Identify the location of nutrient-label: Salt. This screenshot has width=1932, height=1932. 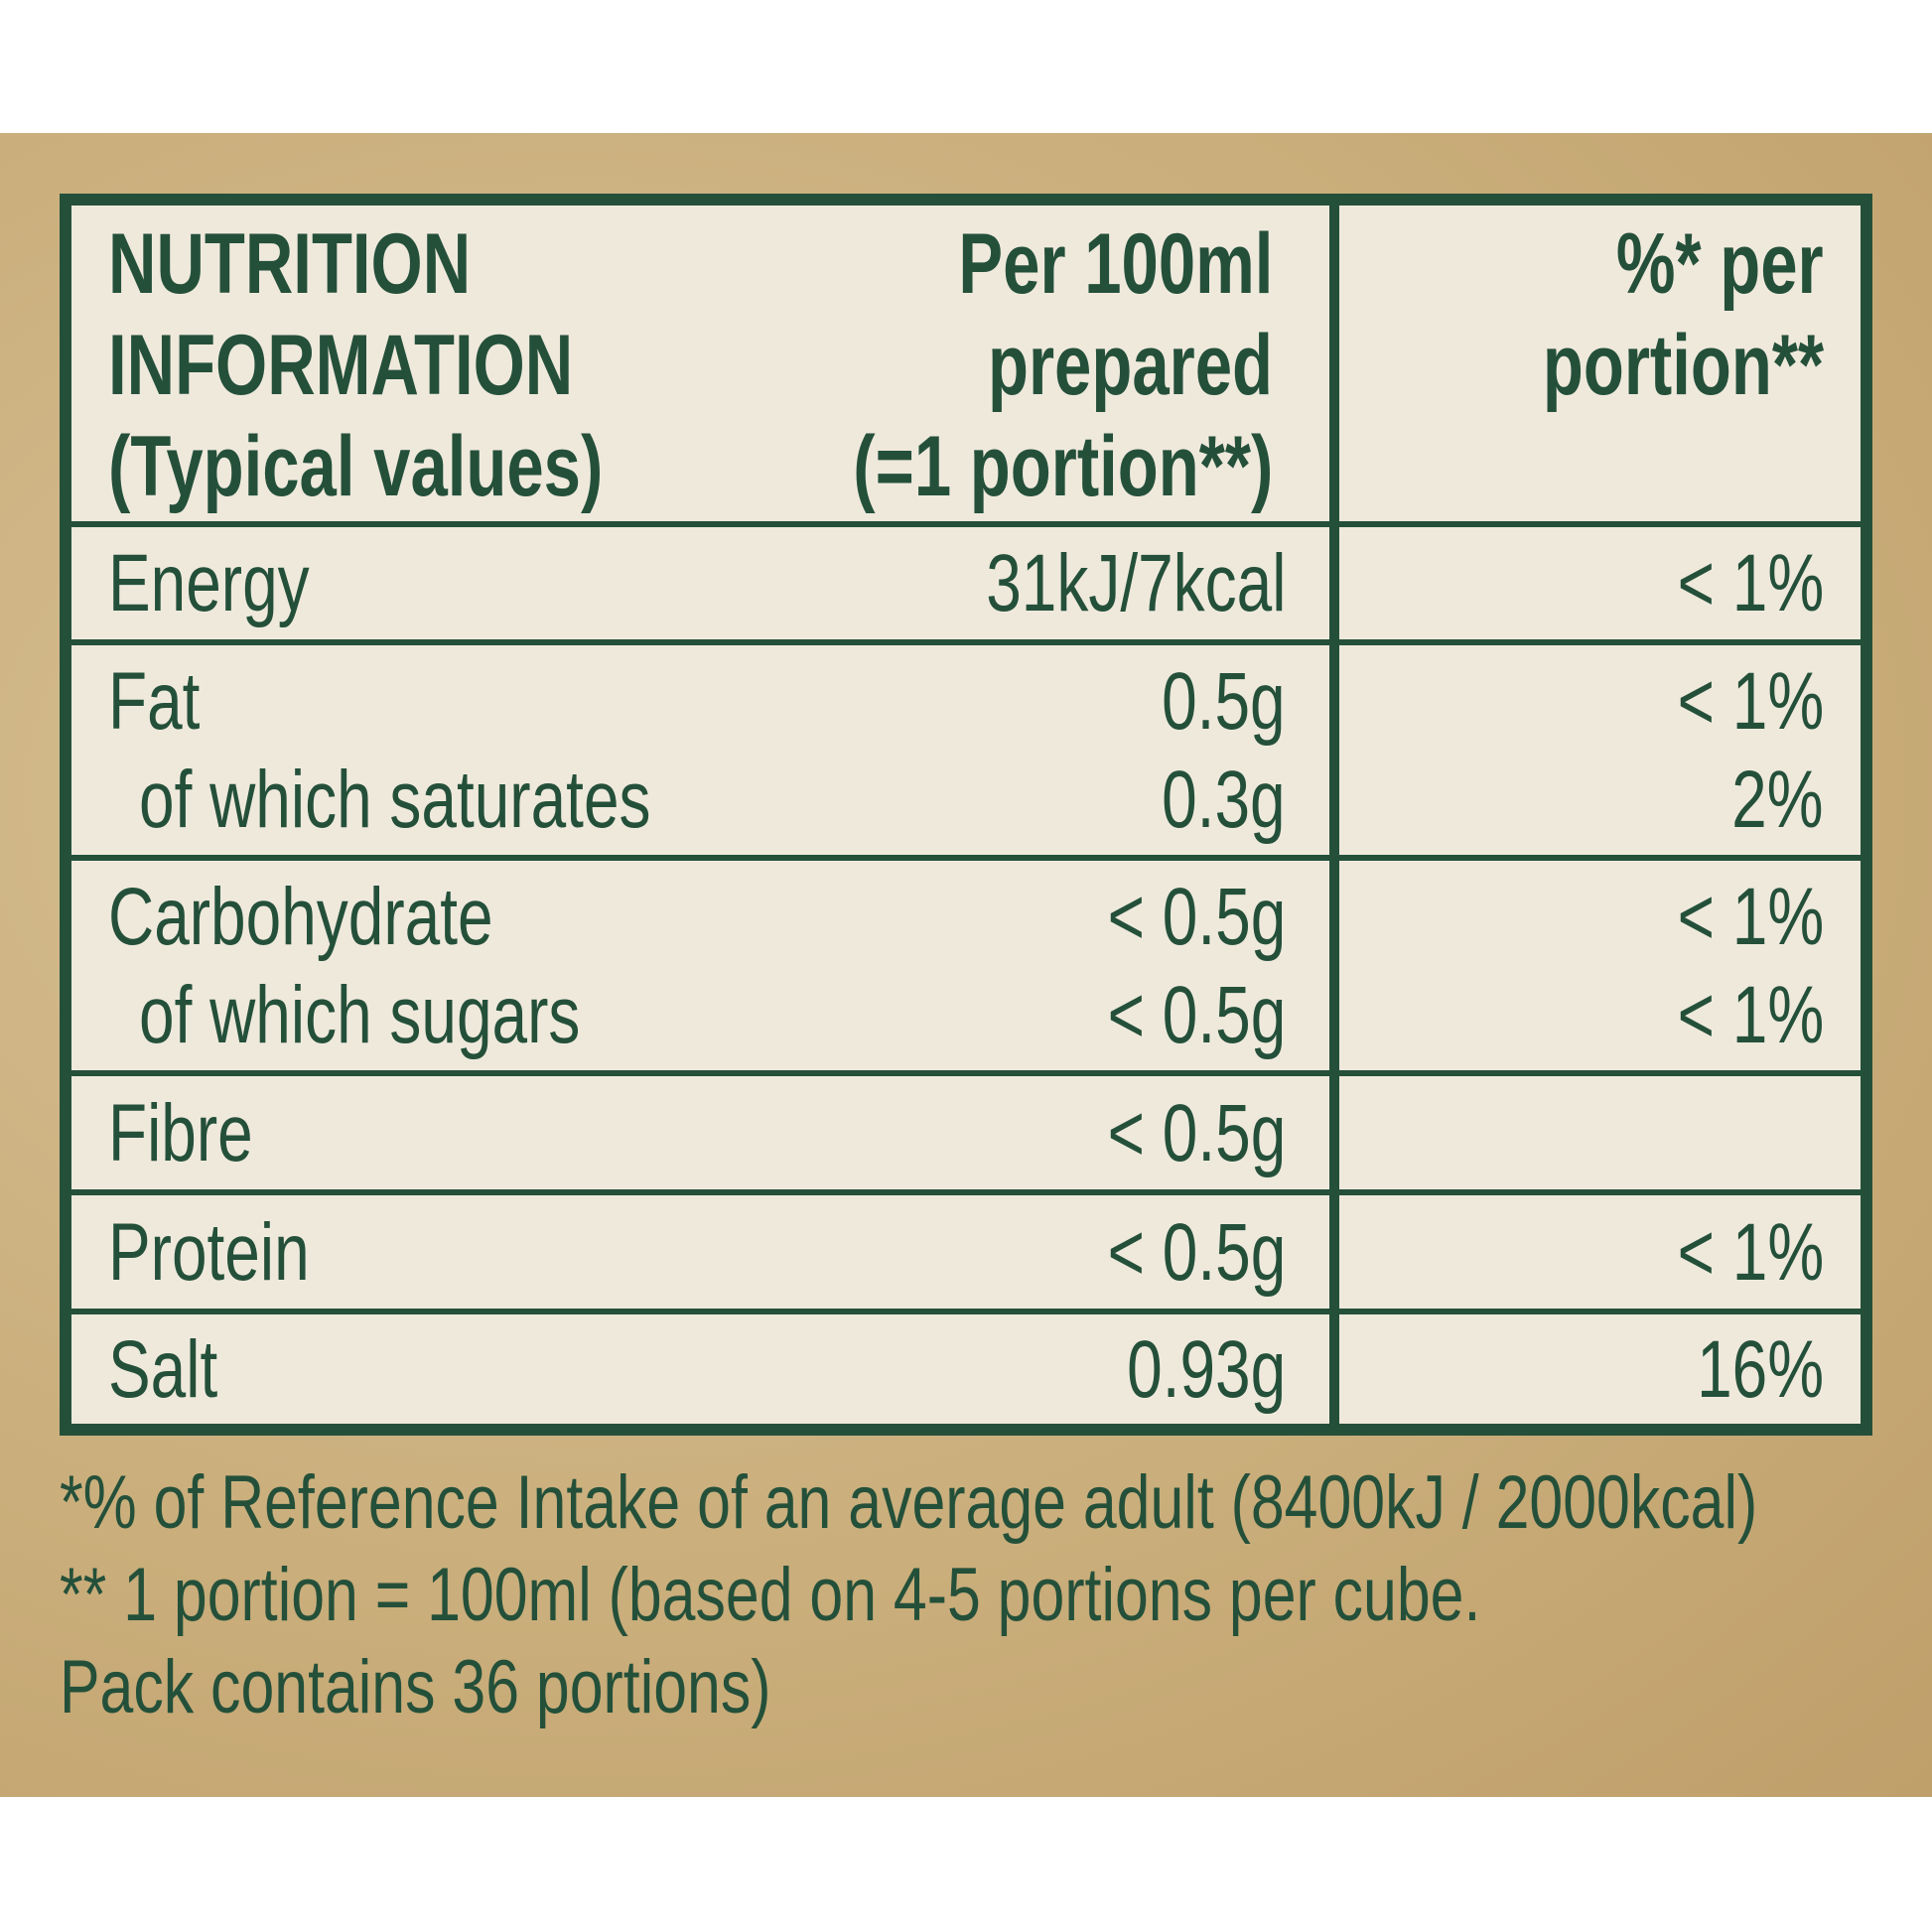
(163, 1369).